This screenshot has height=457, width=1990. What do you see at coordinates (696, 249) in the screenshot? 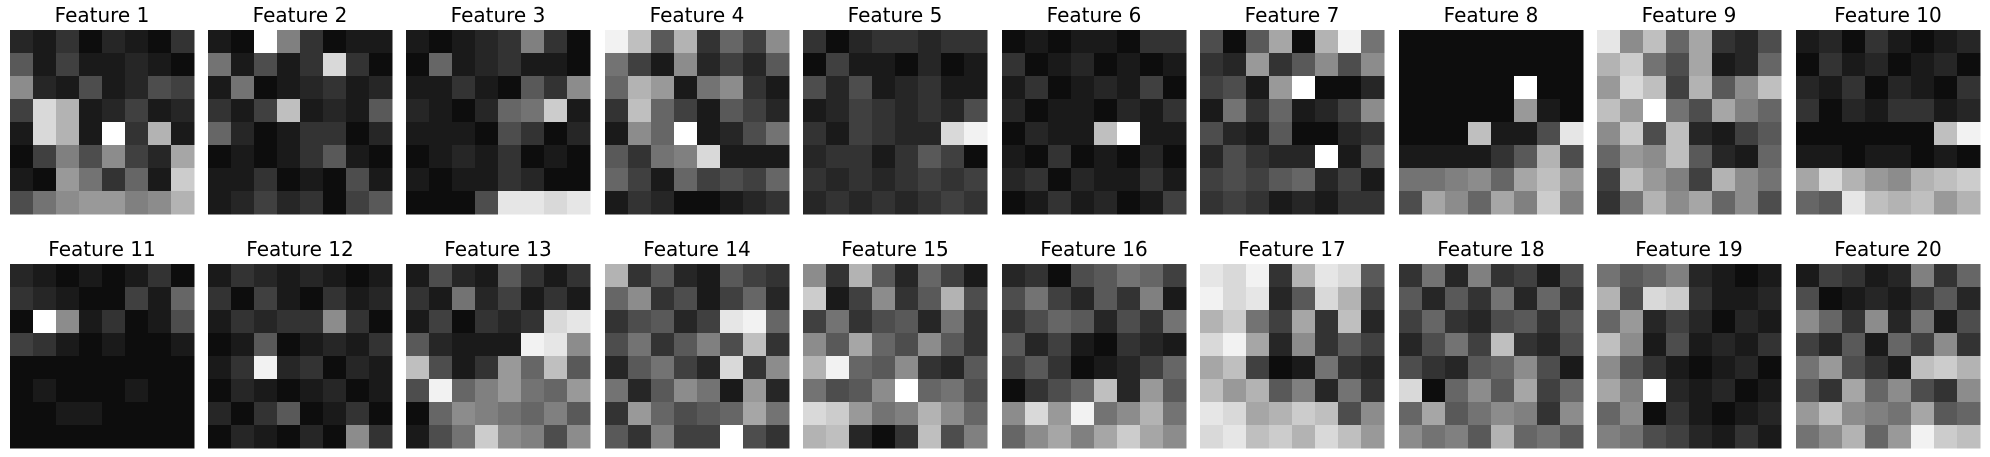
I see `panel-title: Feature 14` at bounding box center [696, 249].